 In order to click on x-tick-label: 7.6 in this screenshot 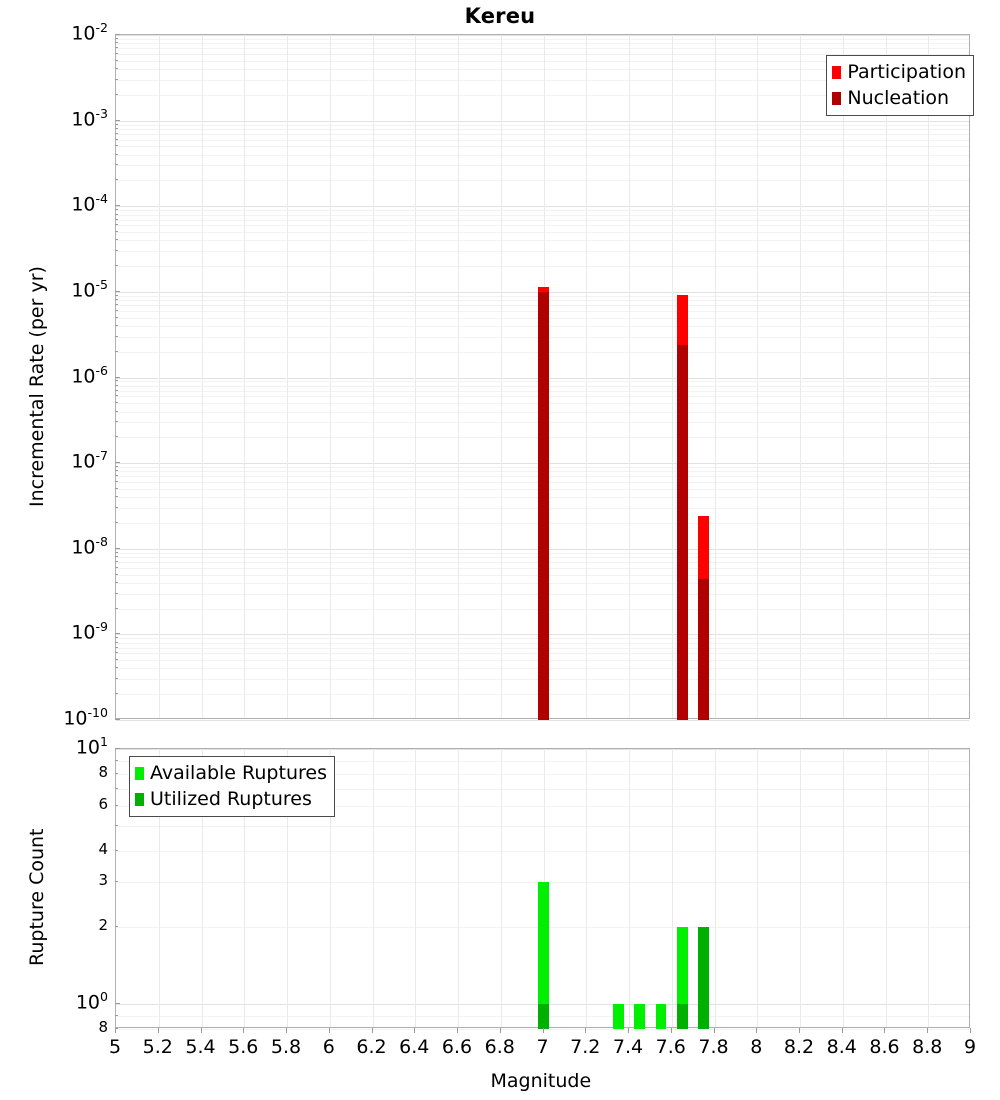, I will do `click(670, 1047)`.